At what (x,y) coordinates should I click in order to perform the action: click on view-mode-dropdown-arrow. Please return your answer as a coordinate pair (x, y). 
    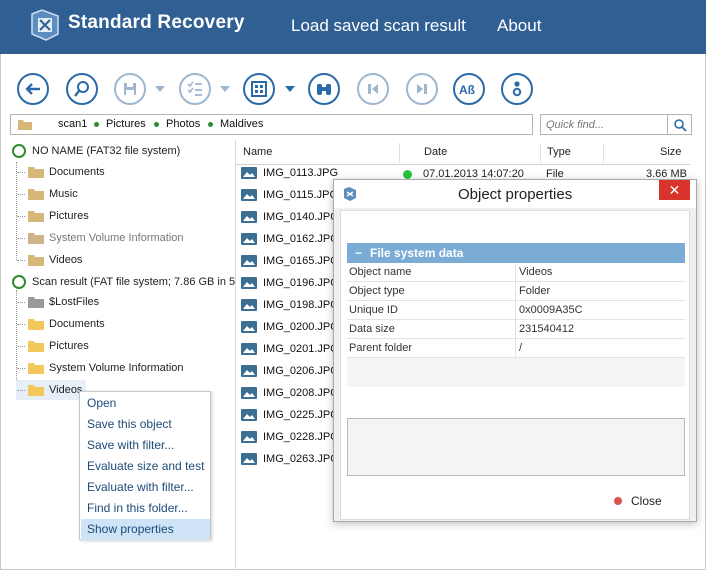
    Looking at the image, I should click on (290, 89).